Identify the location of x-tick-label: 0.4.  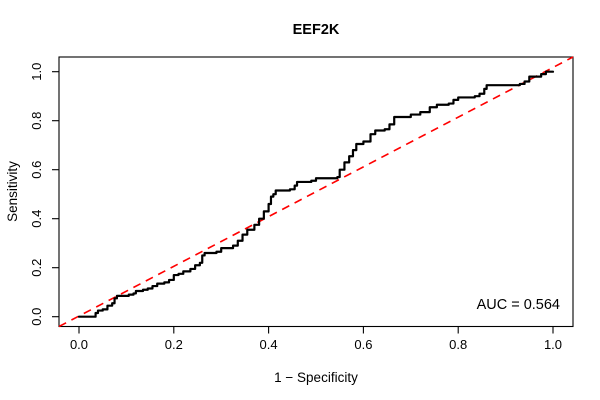
(269, 344).